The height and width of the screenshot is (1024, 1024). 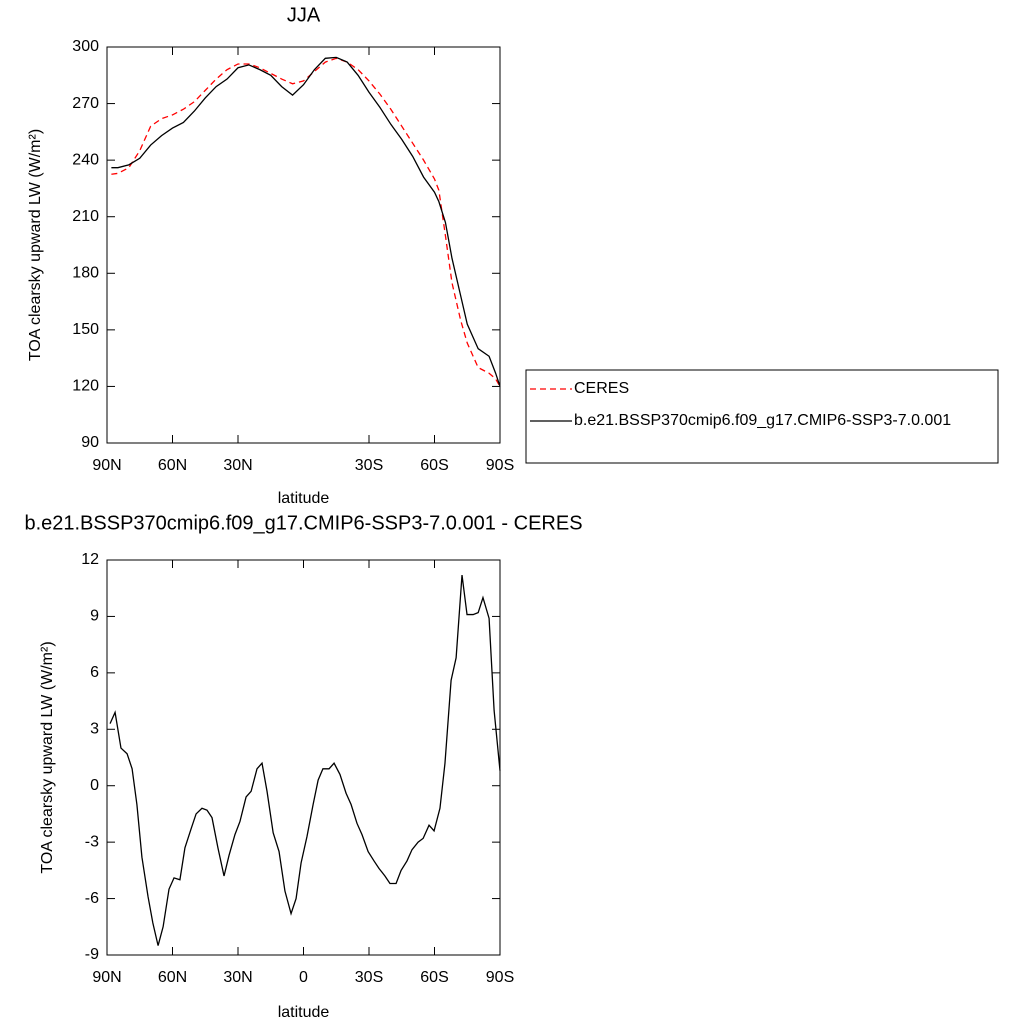 What do you see at coordinates (94, 785) in the screenshot?
I see `y-tick-label: 0` at bounding box center [94, 785].